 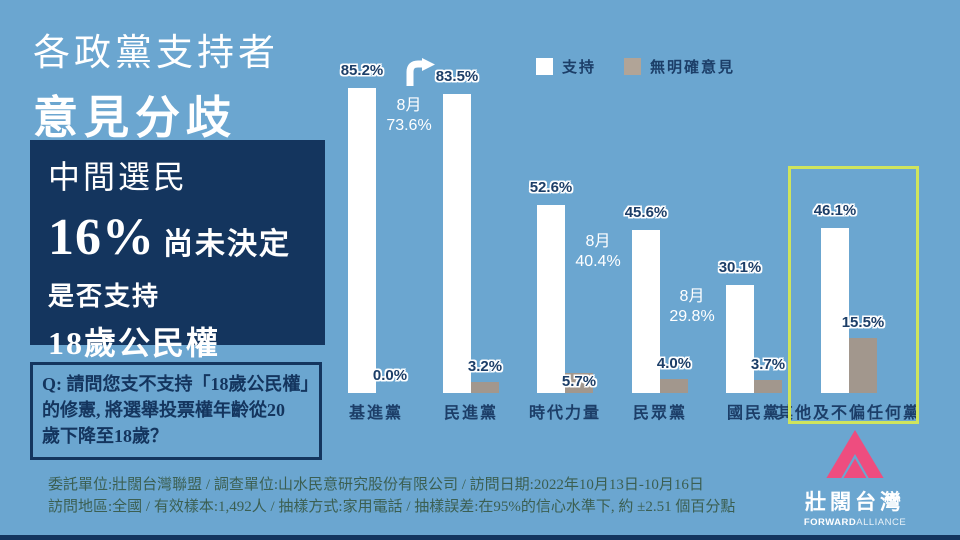 What do you see at coordinates (659, 413) in the screenshot?
I see `category-label: 民眾黨` at bounding box center [659, 413].